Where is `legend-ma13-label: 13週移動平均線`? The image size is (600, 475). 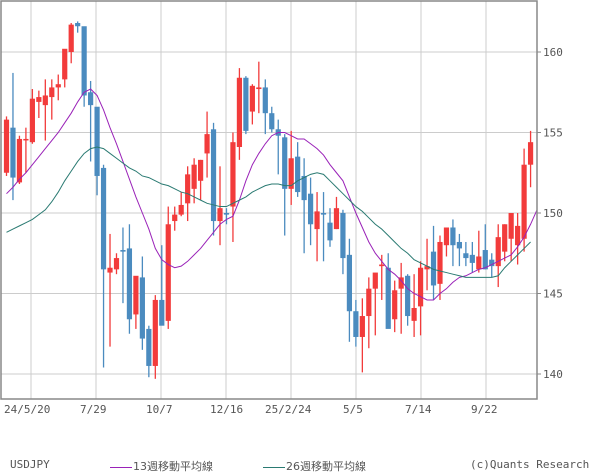
legend-ma13-label: 13週移動平均線 is located at coordinates (173, 466).